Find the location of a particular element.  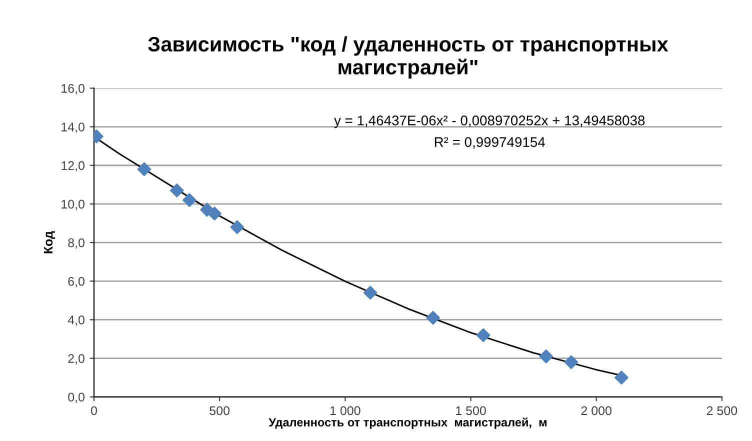

y-tick-label: 8,0 is located at coordinates (76, 243).